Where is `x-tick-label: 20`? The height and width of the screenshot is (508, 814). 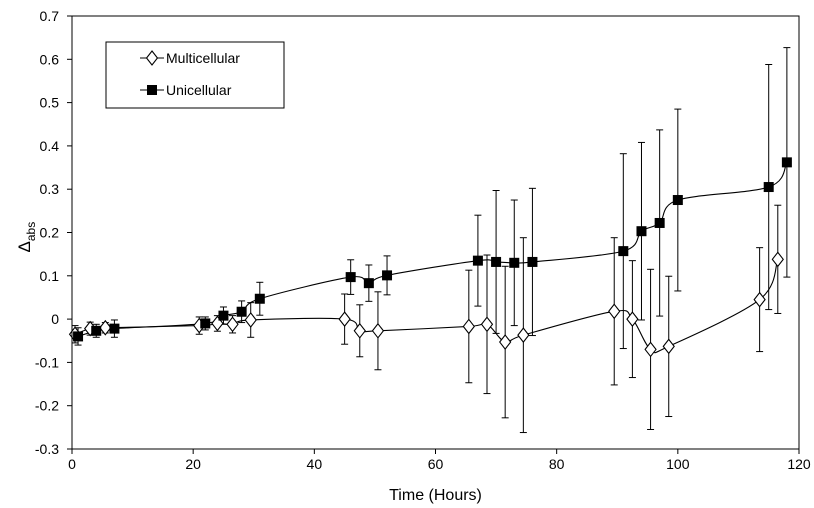 x-tick-label: 20 is located at coordinates (193, 464).